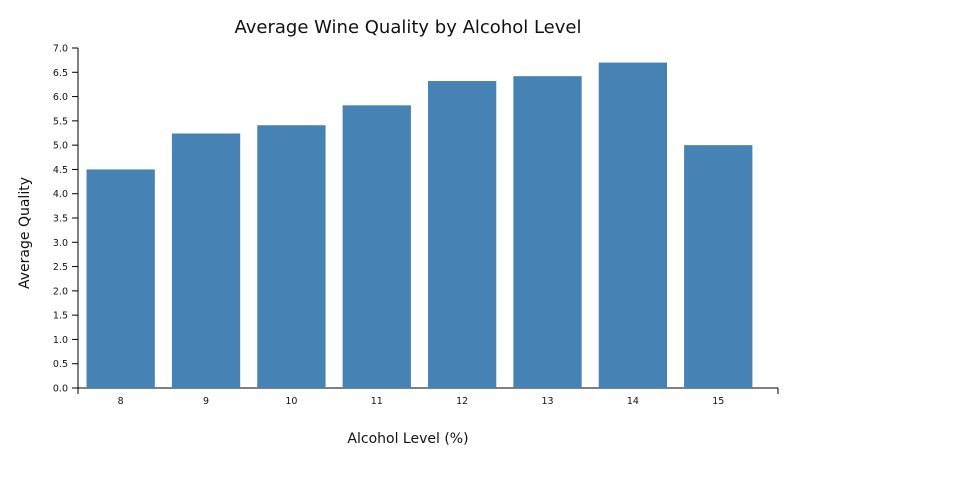  I want to click on y-tick-label: 2.0, so click(60, 291).